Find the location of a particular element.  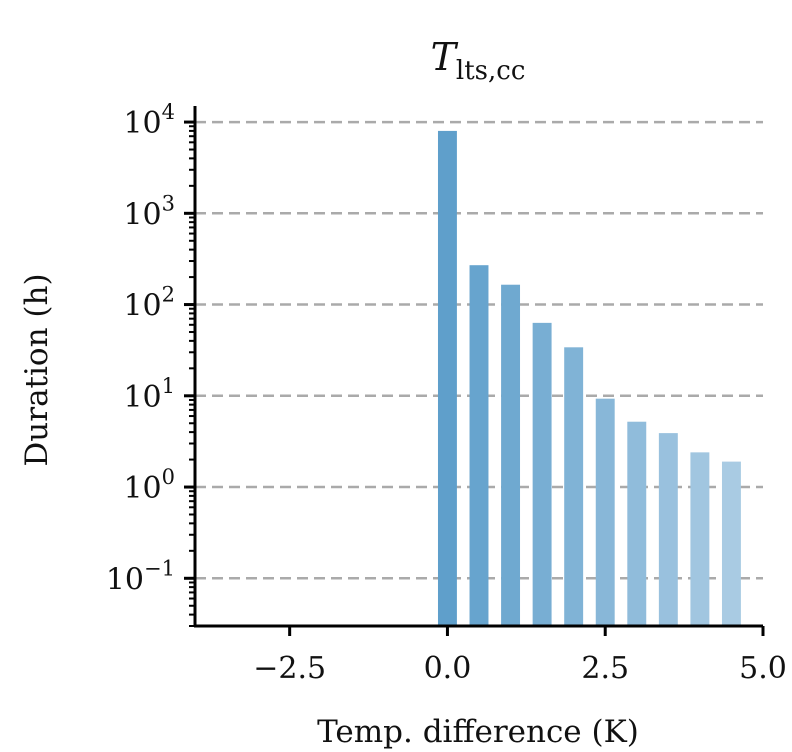

y-tick-label-2: 10² is located at coordinates (149, 303).